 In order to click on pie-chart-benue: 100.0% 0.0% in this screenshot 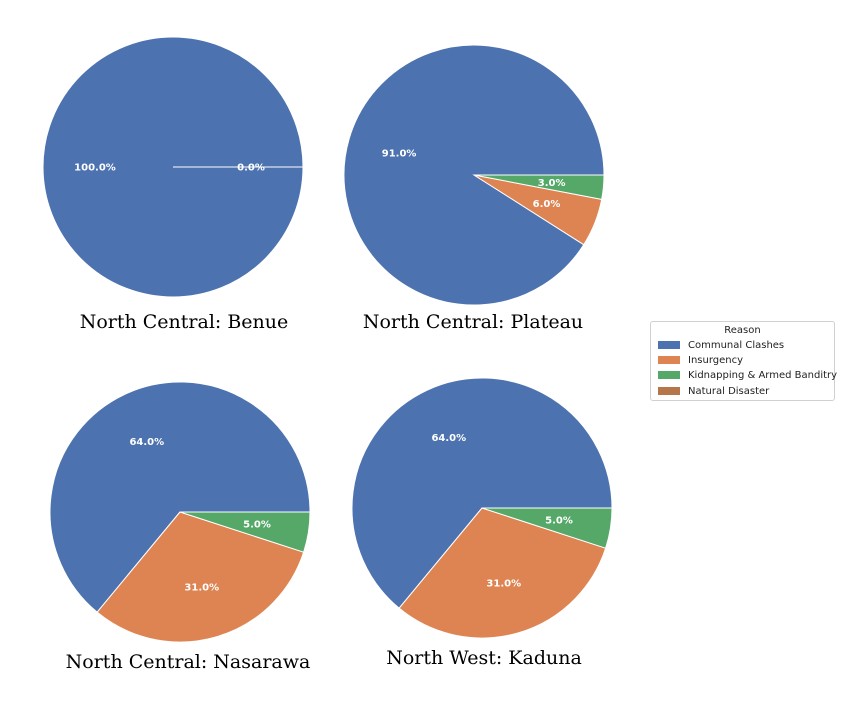, I will do `click(173, 167)`.